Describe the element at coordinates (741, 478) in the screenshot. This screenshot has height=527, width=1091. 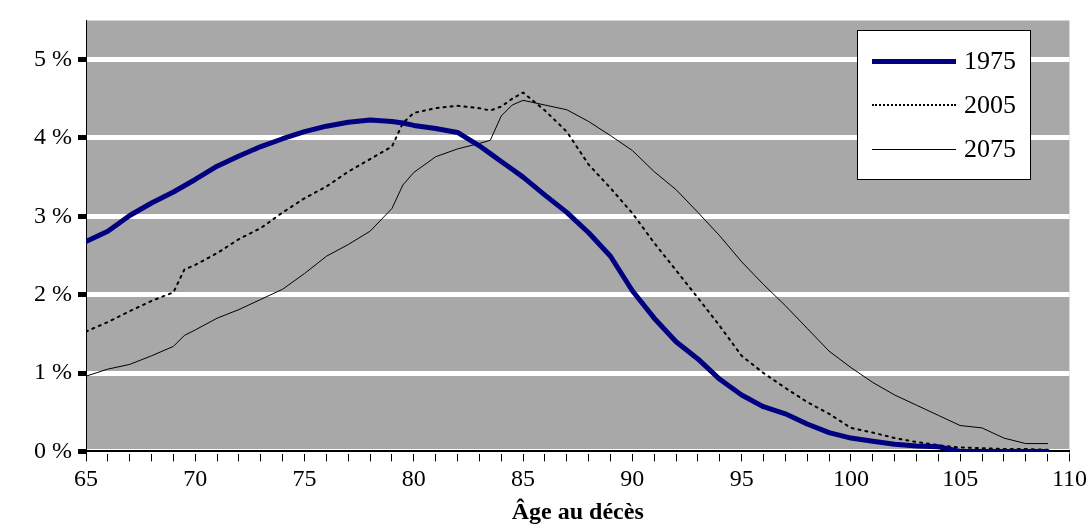
I see `x-tick-label: 95` at that location.